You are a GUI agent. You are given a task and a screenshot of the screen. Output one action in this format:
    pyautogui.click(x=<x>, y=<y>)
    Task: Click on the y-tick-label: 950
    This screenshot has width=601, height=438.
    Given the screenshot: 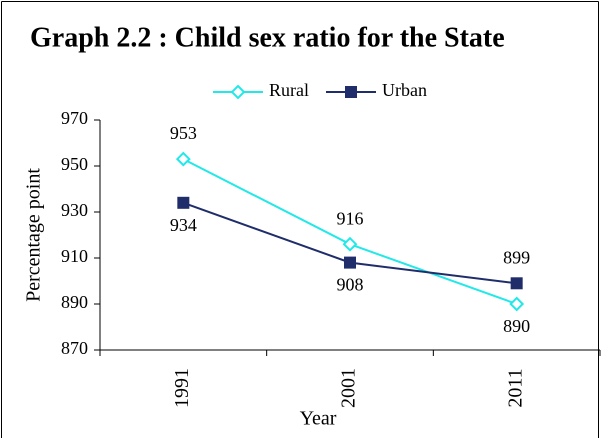 What is the action you would take?
    pyautogui.click(x=74, y=164)
    